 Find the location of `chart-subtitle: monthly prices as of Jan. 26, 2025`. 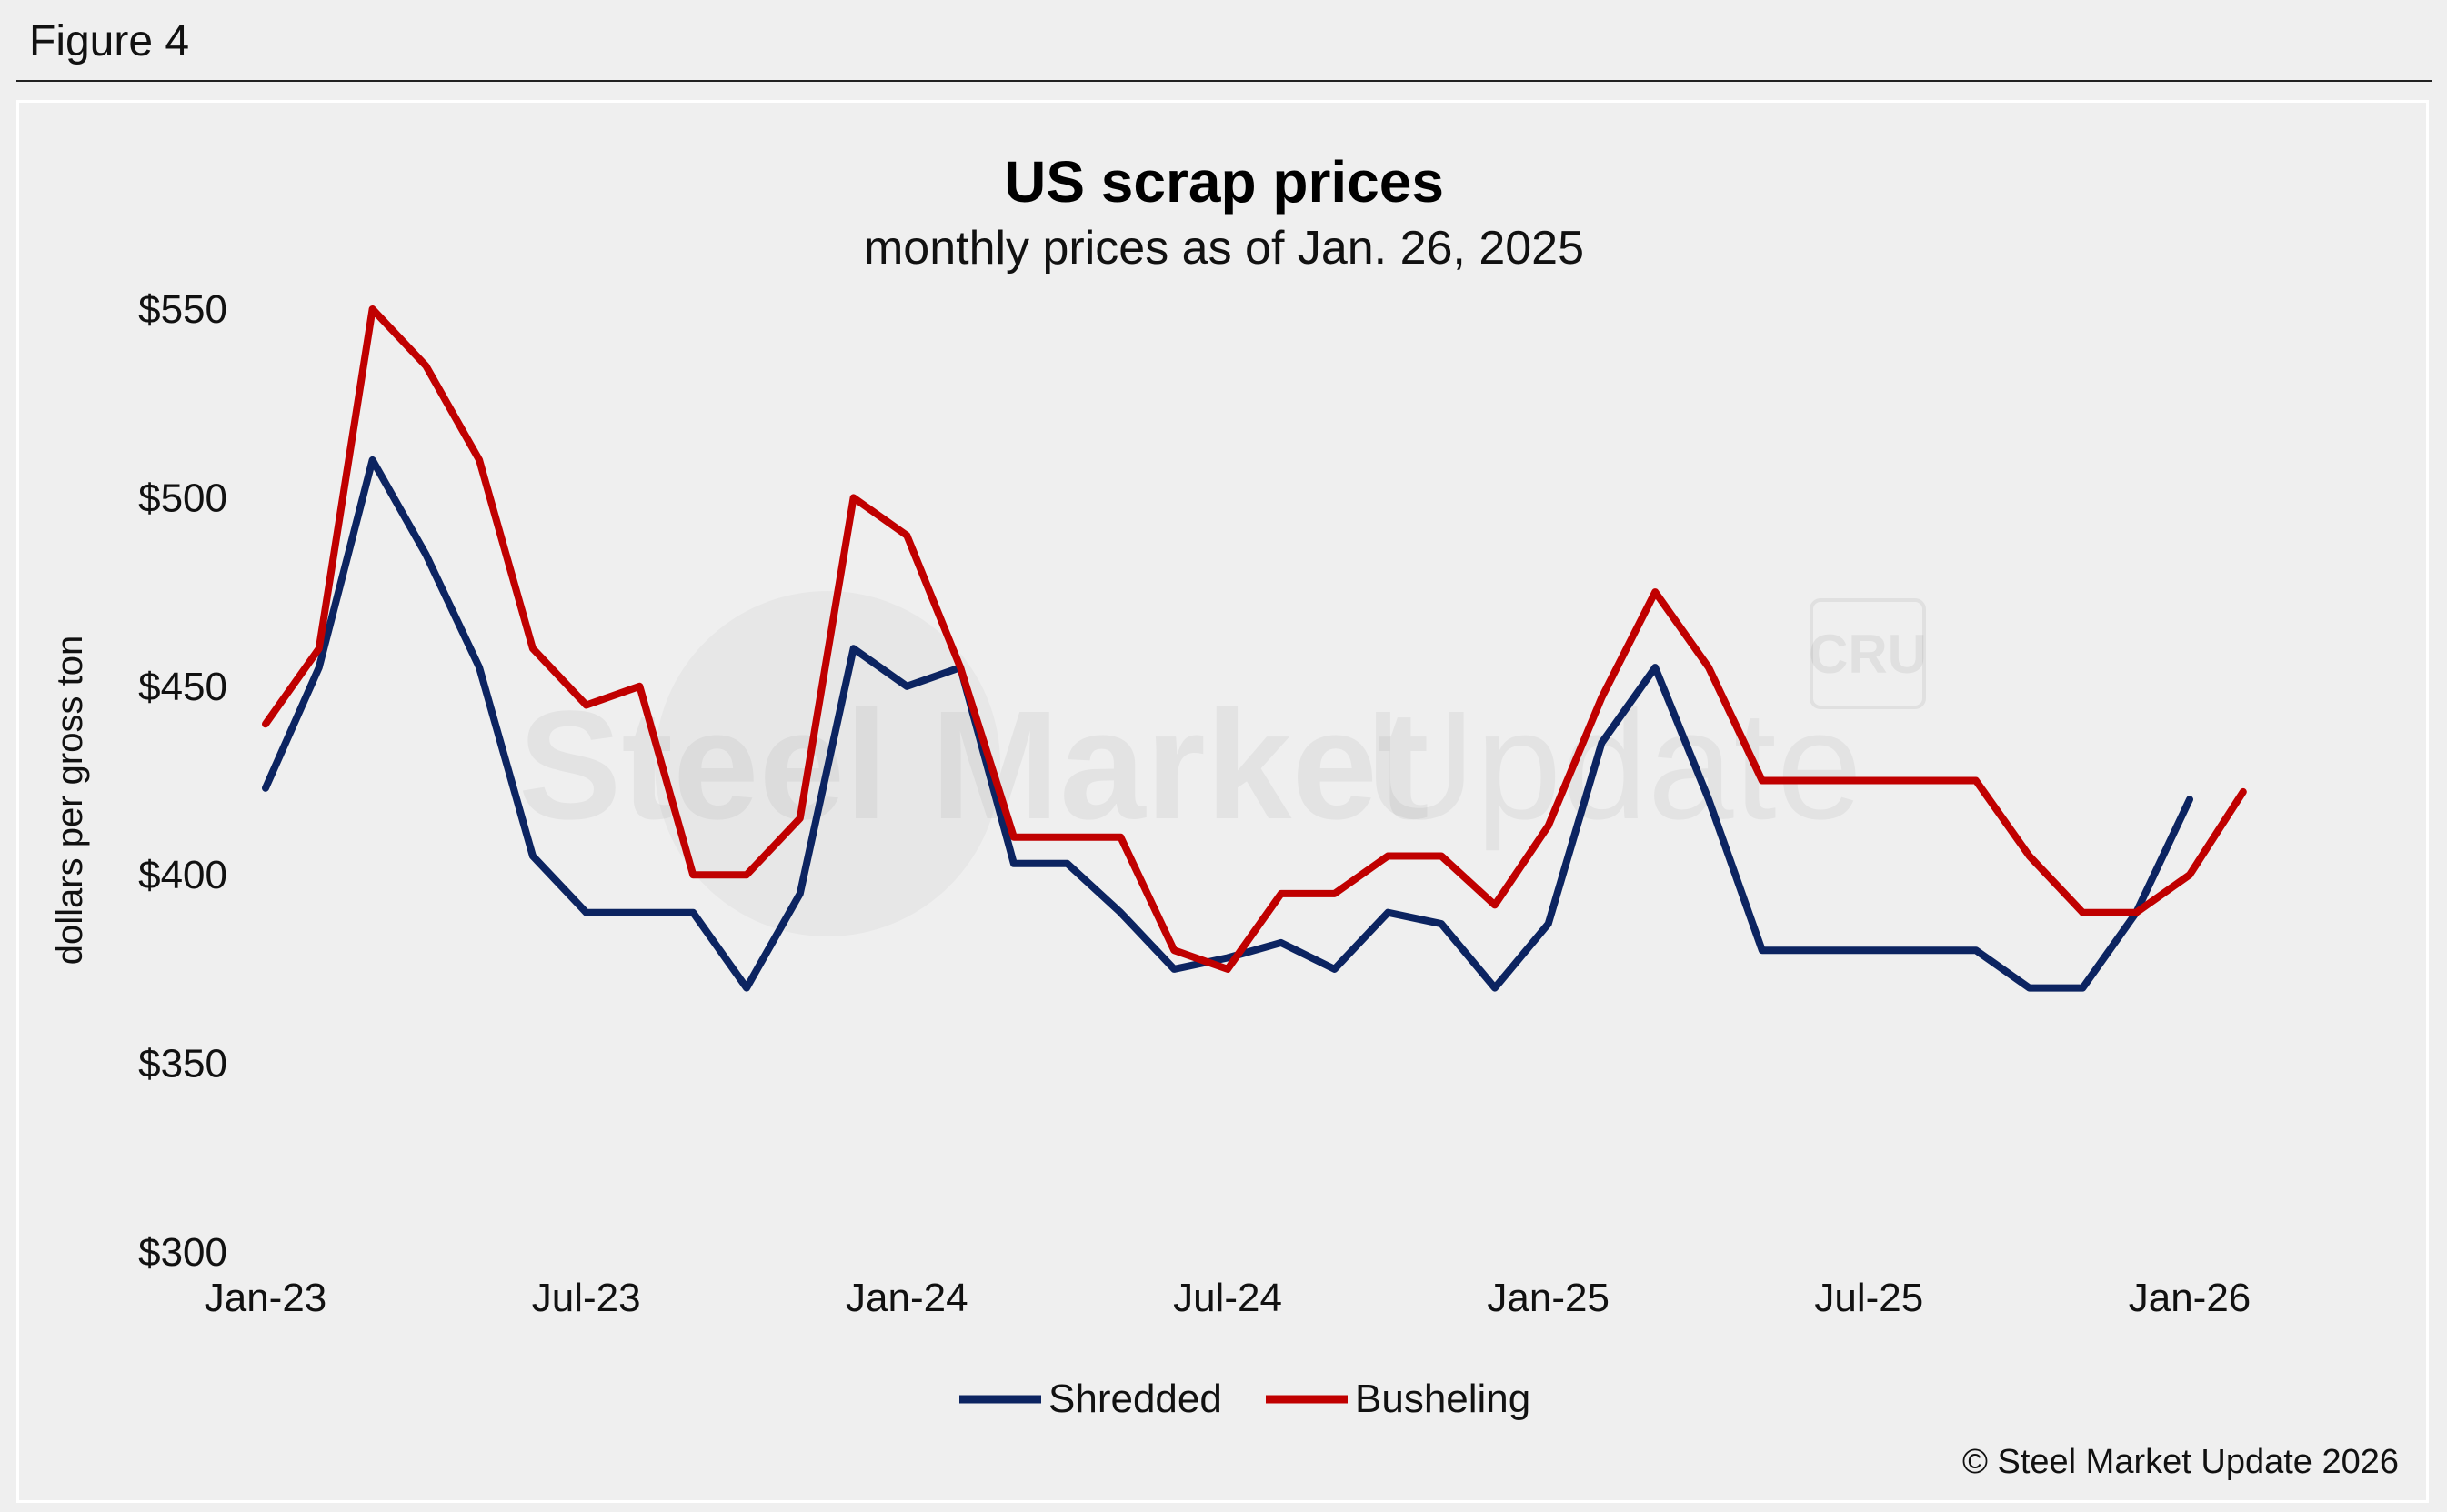

chart-subtitle: monthly prices as of Jan. 26, 2025 is located at coordinates (1224, 248).